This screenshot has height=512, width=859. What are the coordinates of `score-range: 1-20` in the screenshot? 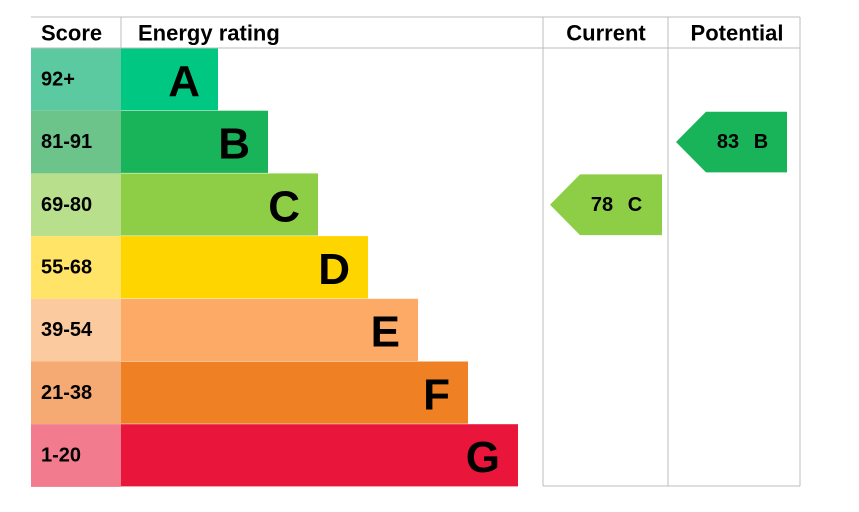 It's located at (61, 456).